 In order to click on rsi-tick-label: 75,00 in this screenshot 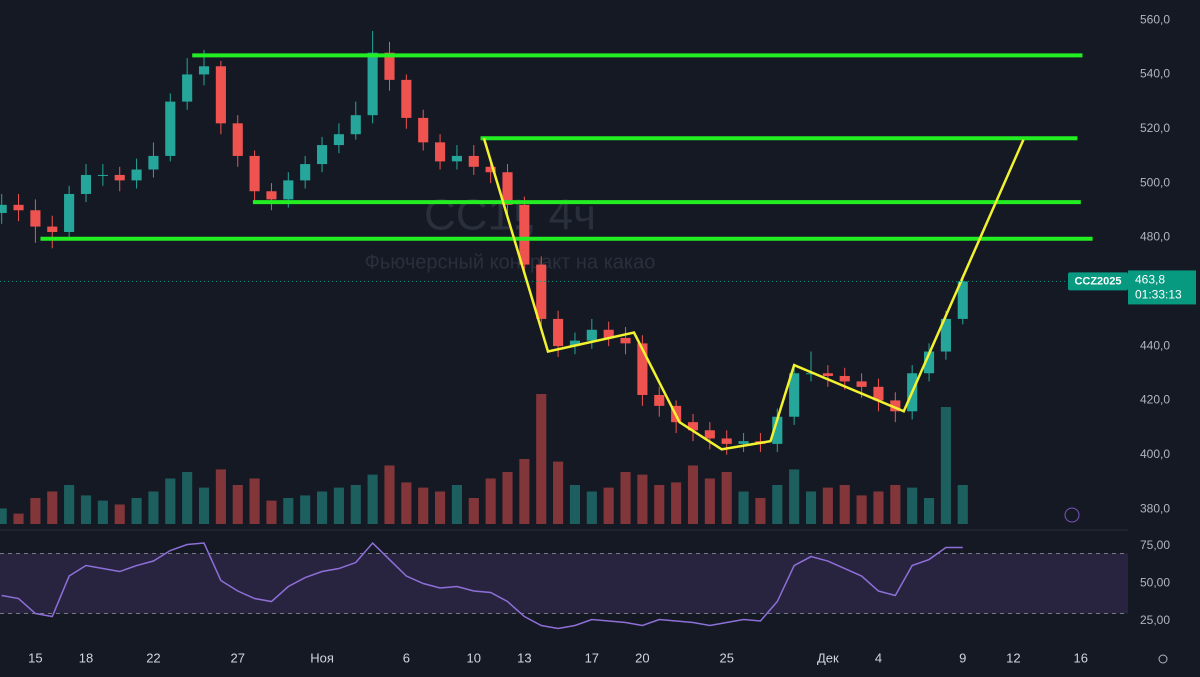, I will do `click(1155, 545)`.